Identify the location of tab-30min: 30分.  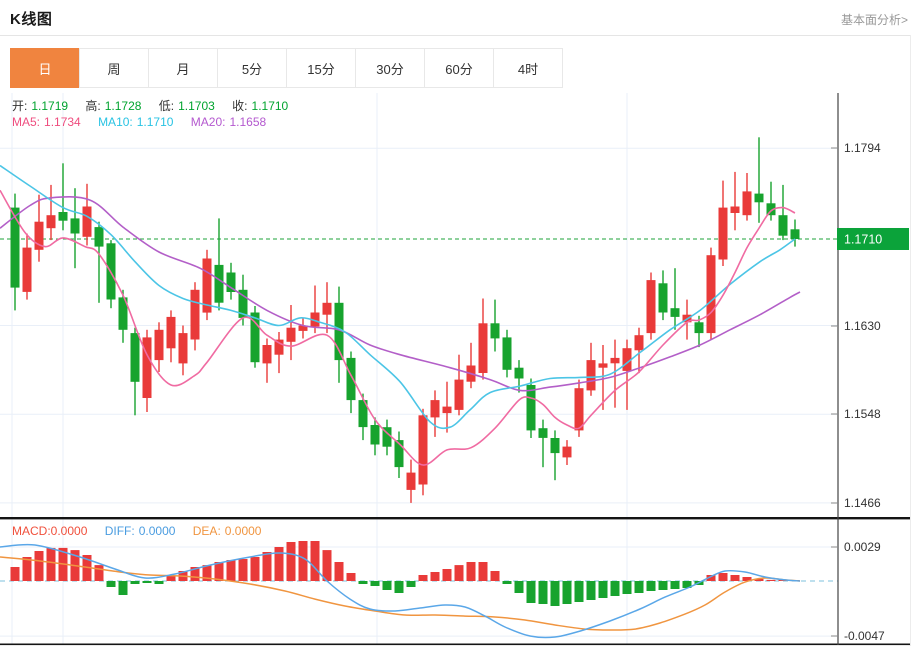
(390, 68).